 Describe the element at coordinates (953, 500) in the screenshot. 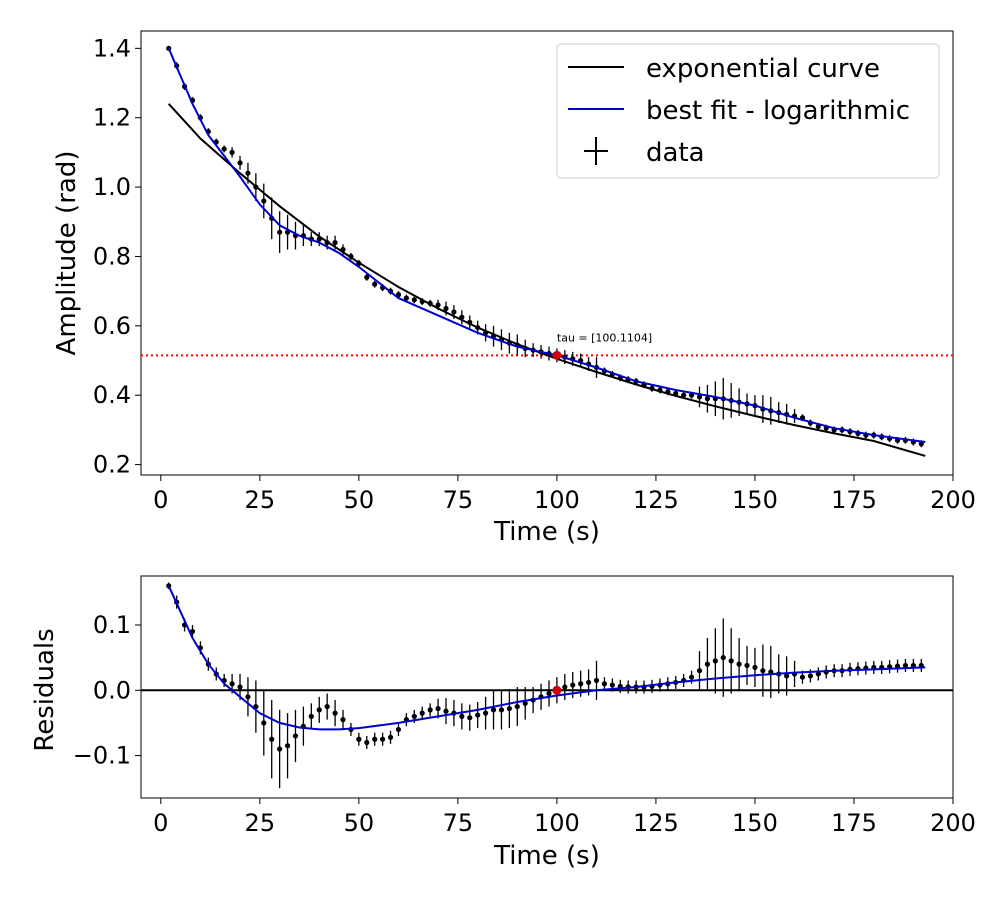

I see `x-tick-label: 200` at that location.